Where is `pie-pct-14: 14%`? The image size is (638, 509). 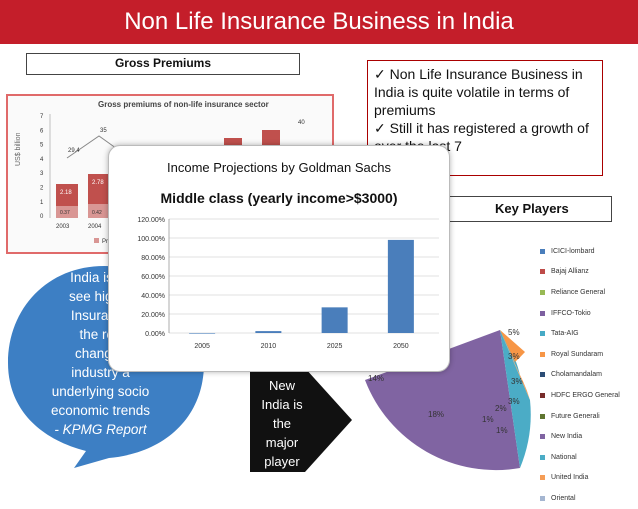
pie-pct-14: 14% is located at coordinates (376, 378).